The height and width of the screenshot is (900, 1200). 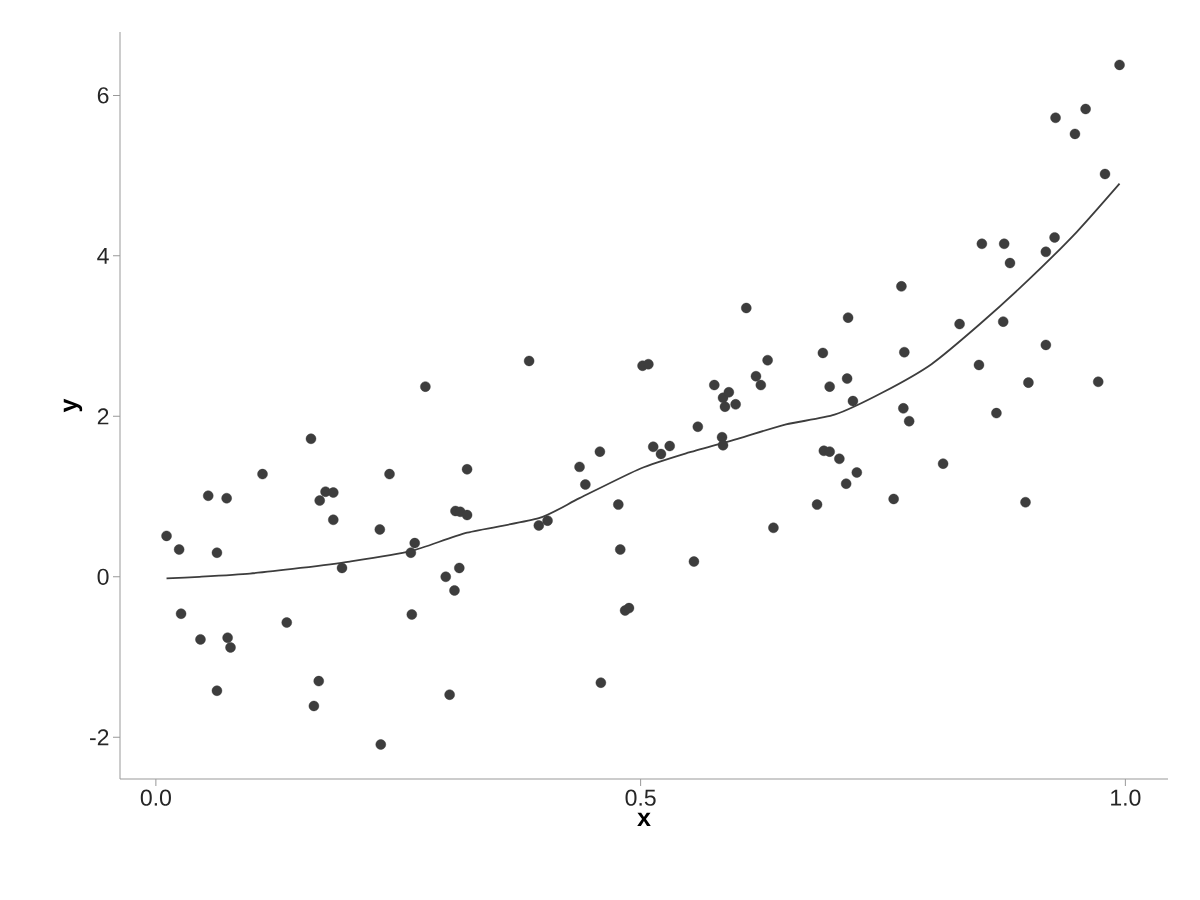 I want to click on y-tick-label: 6, so click(x=103, y=95).